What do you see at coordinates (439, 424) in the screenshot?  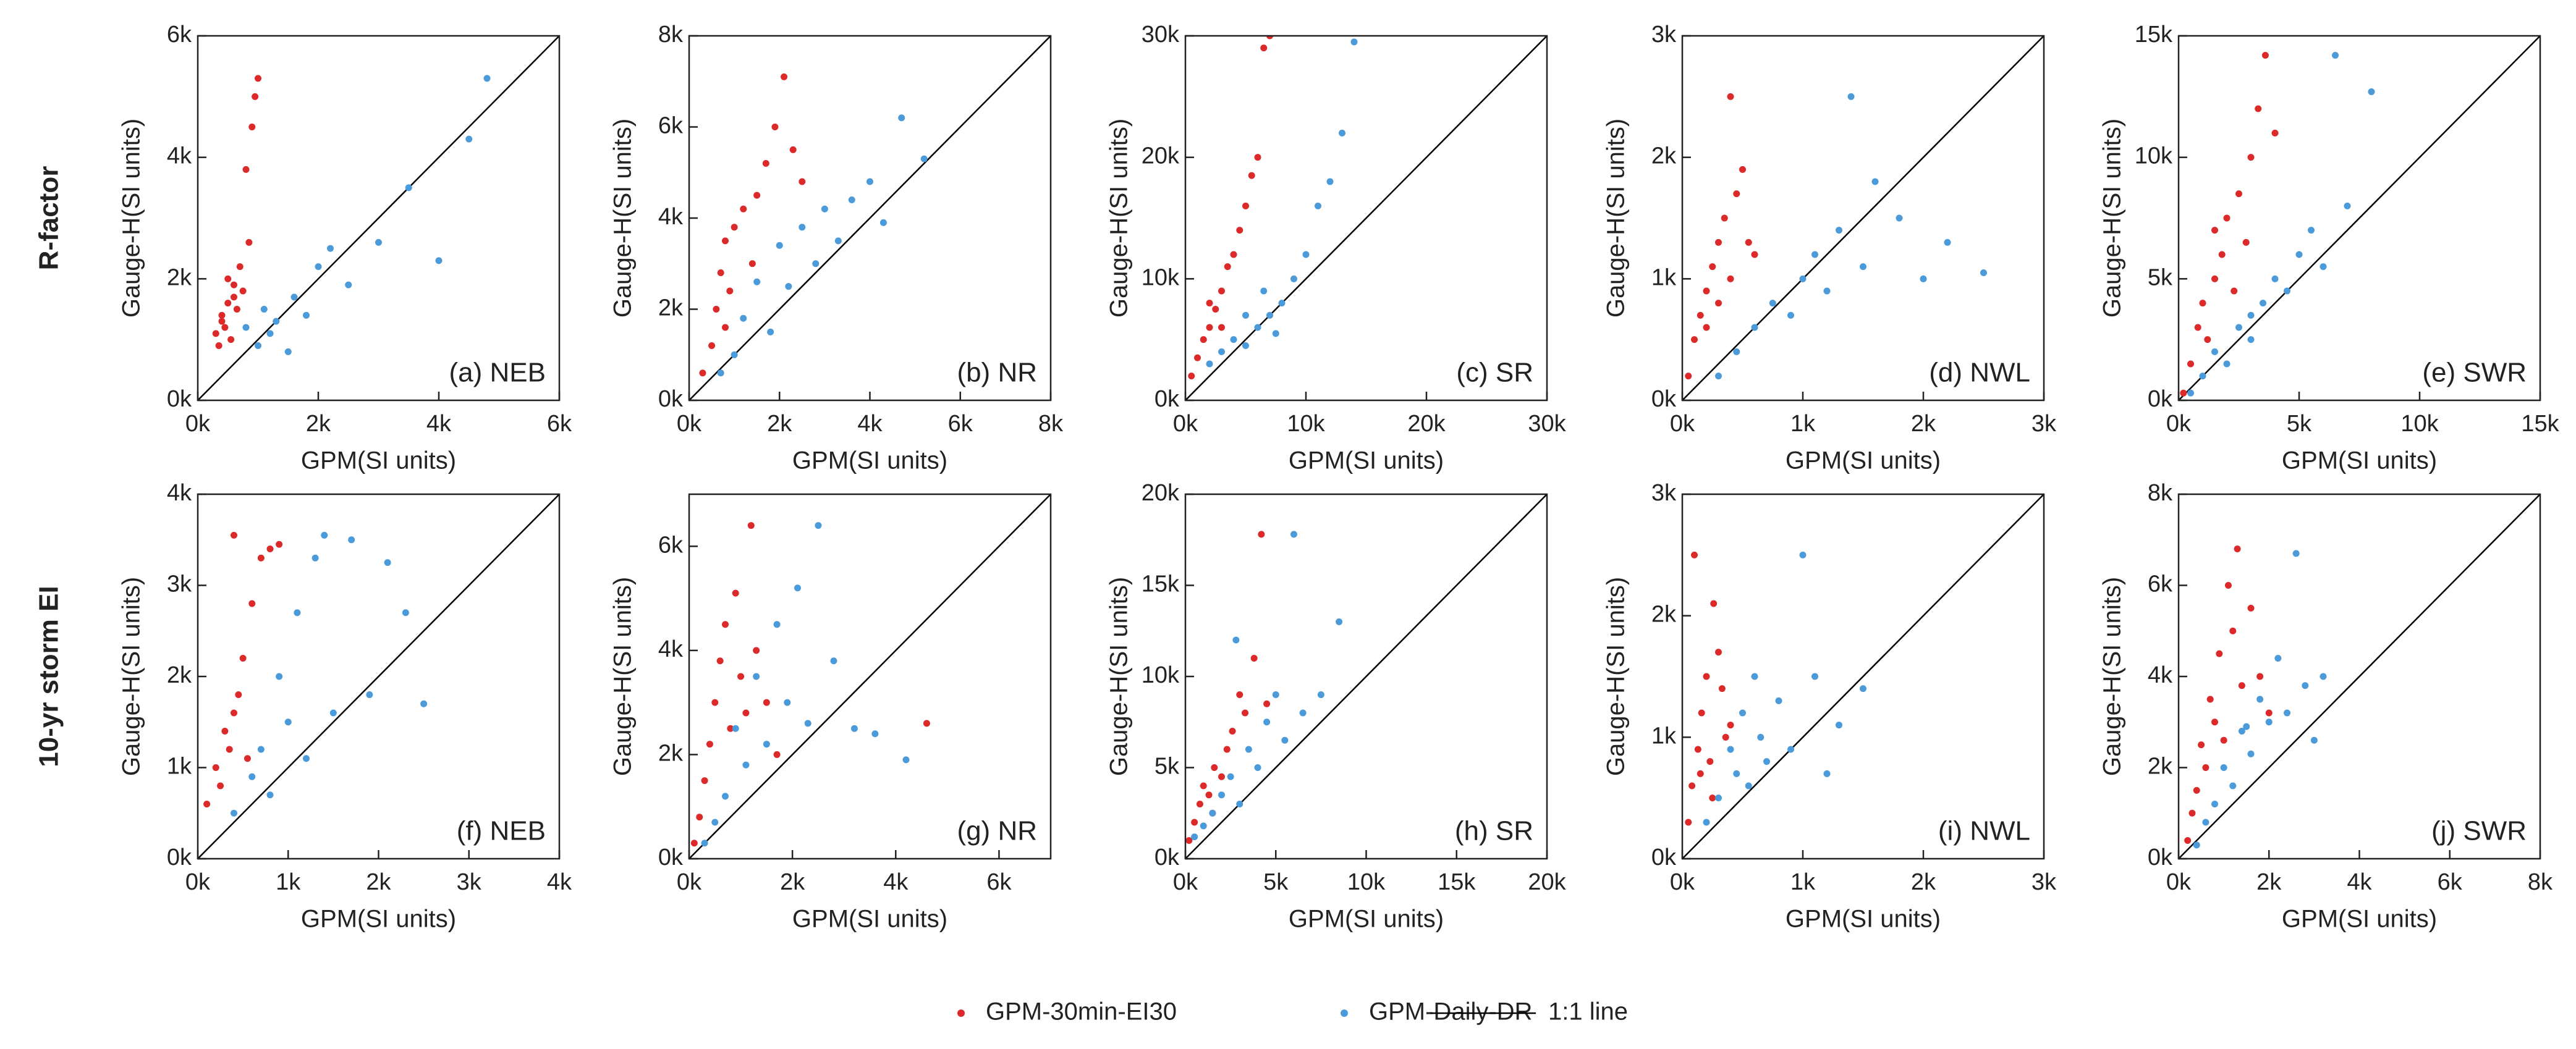 I see `x-tick-label: 4k` at bounding box center [439, 424].